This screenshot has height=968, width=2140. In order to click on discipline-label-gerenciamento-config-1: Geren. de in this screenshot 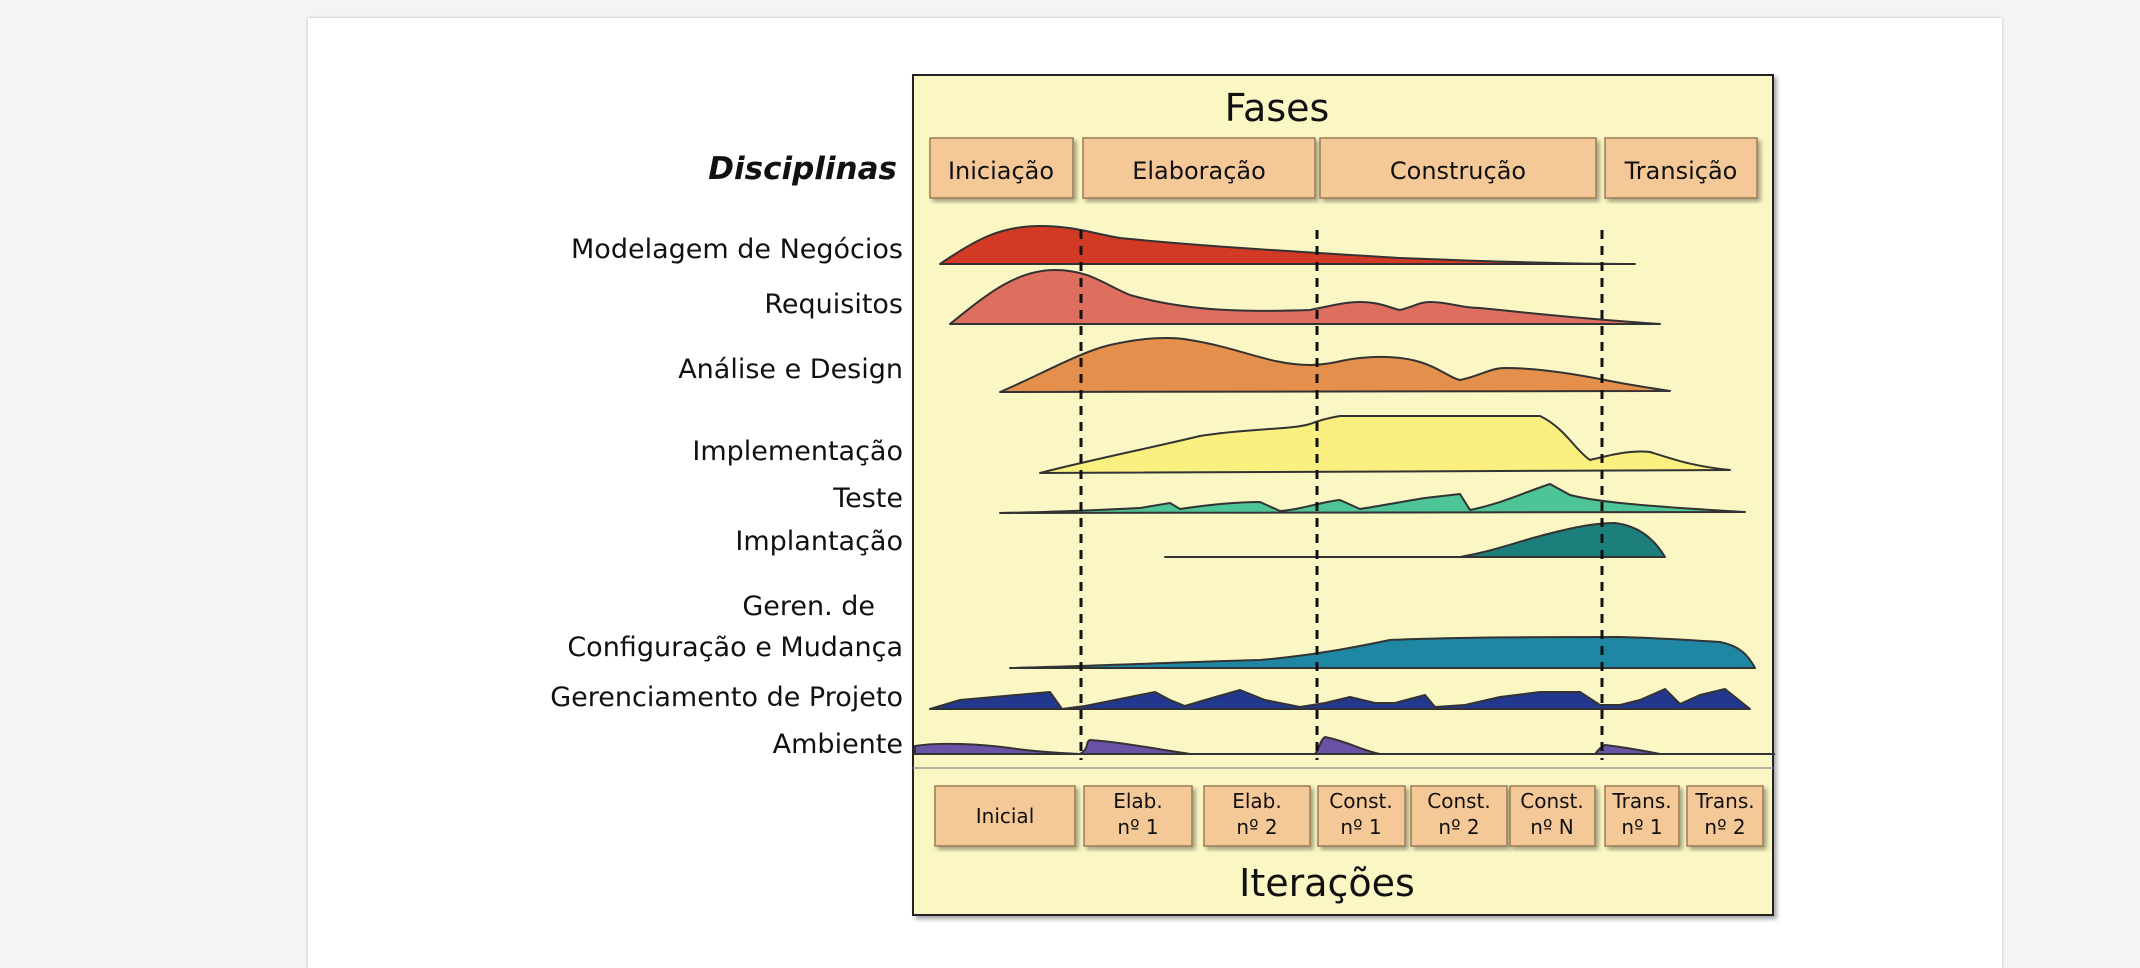, I will do `click(808, 606)`.